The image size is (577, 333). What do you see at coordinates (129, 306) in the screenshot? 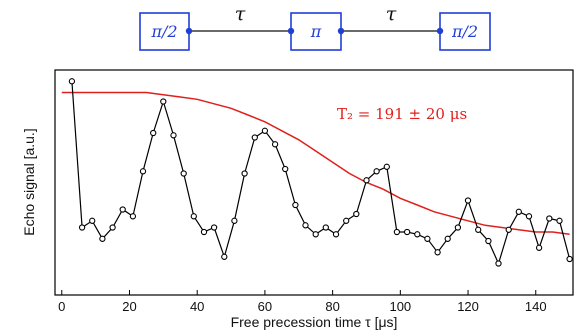
I see `x-tick-label-20: 20` at bounding box center [129, 306].